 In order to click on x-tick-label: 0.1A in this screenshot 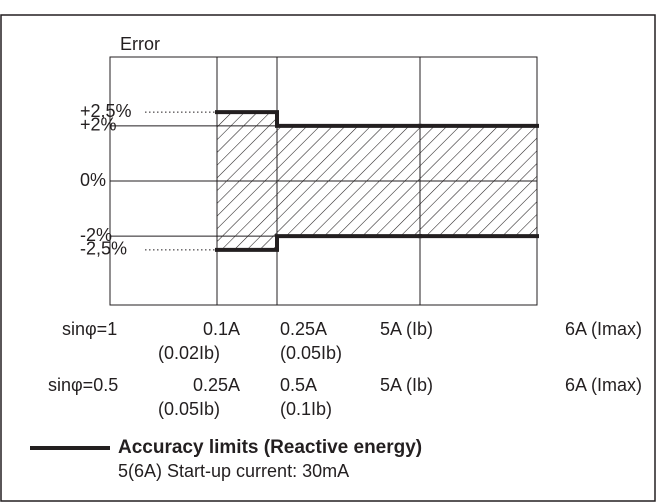, I will do `click(221, 329)`.